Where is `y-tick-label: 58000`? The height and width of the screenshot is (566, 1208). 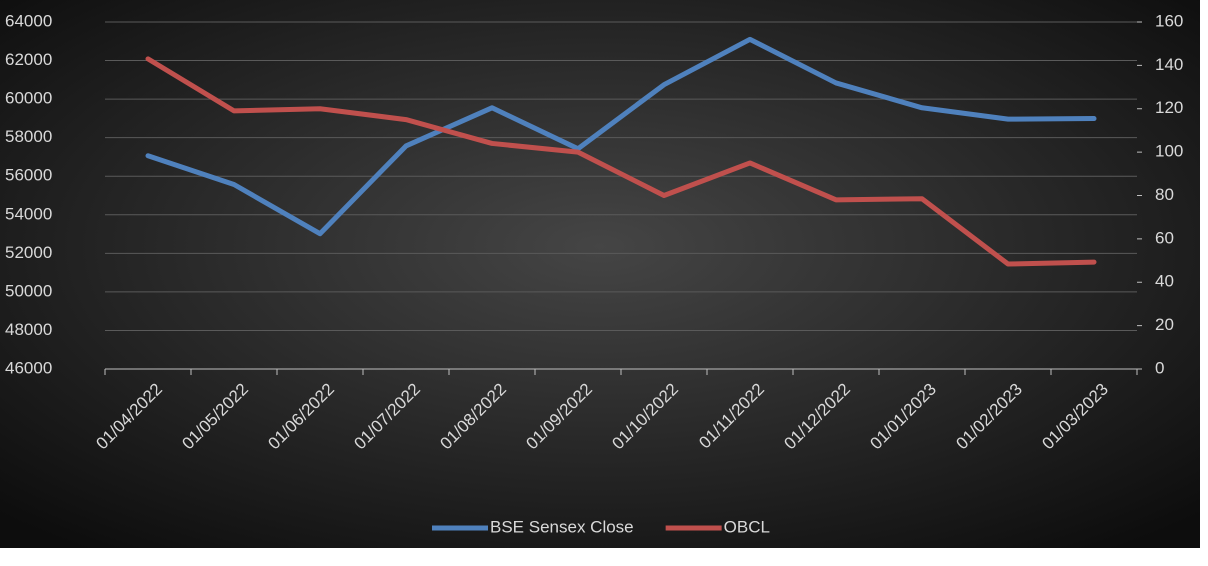 y-tick-label: 58000 is located at coordinates (28, 136).